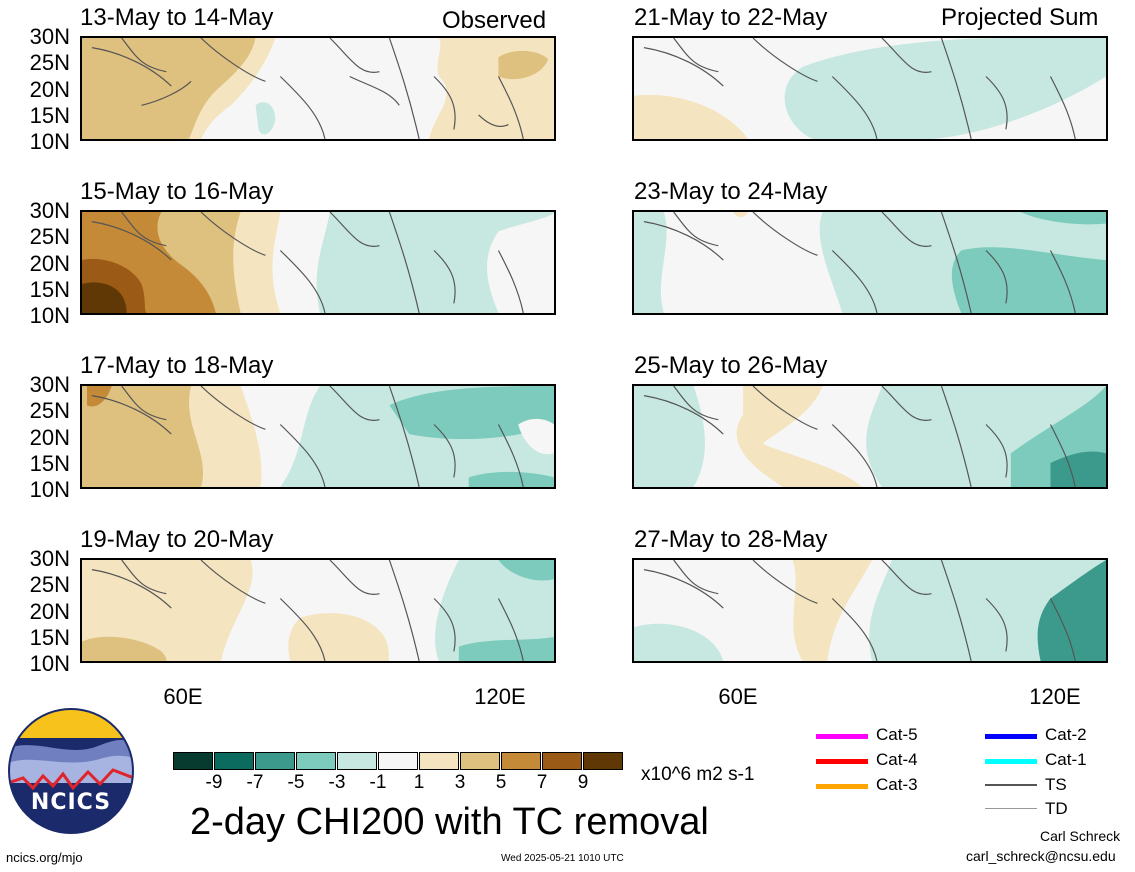 This screenshot has width=1135, height=872. What do you see at coordinates (177, 539) in the screenshot?
I see `panel-title: 19-May to 20-May` at bounding box center [177, 539].